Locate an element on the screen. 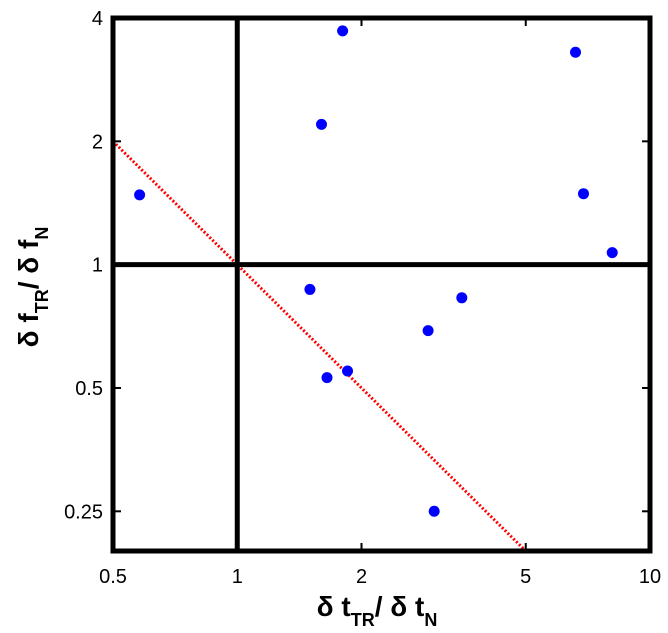 Image resolution: width=668 pixels, height=633 pixels. x-tick-label: 1 is located at coordinates (237, 577).